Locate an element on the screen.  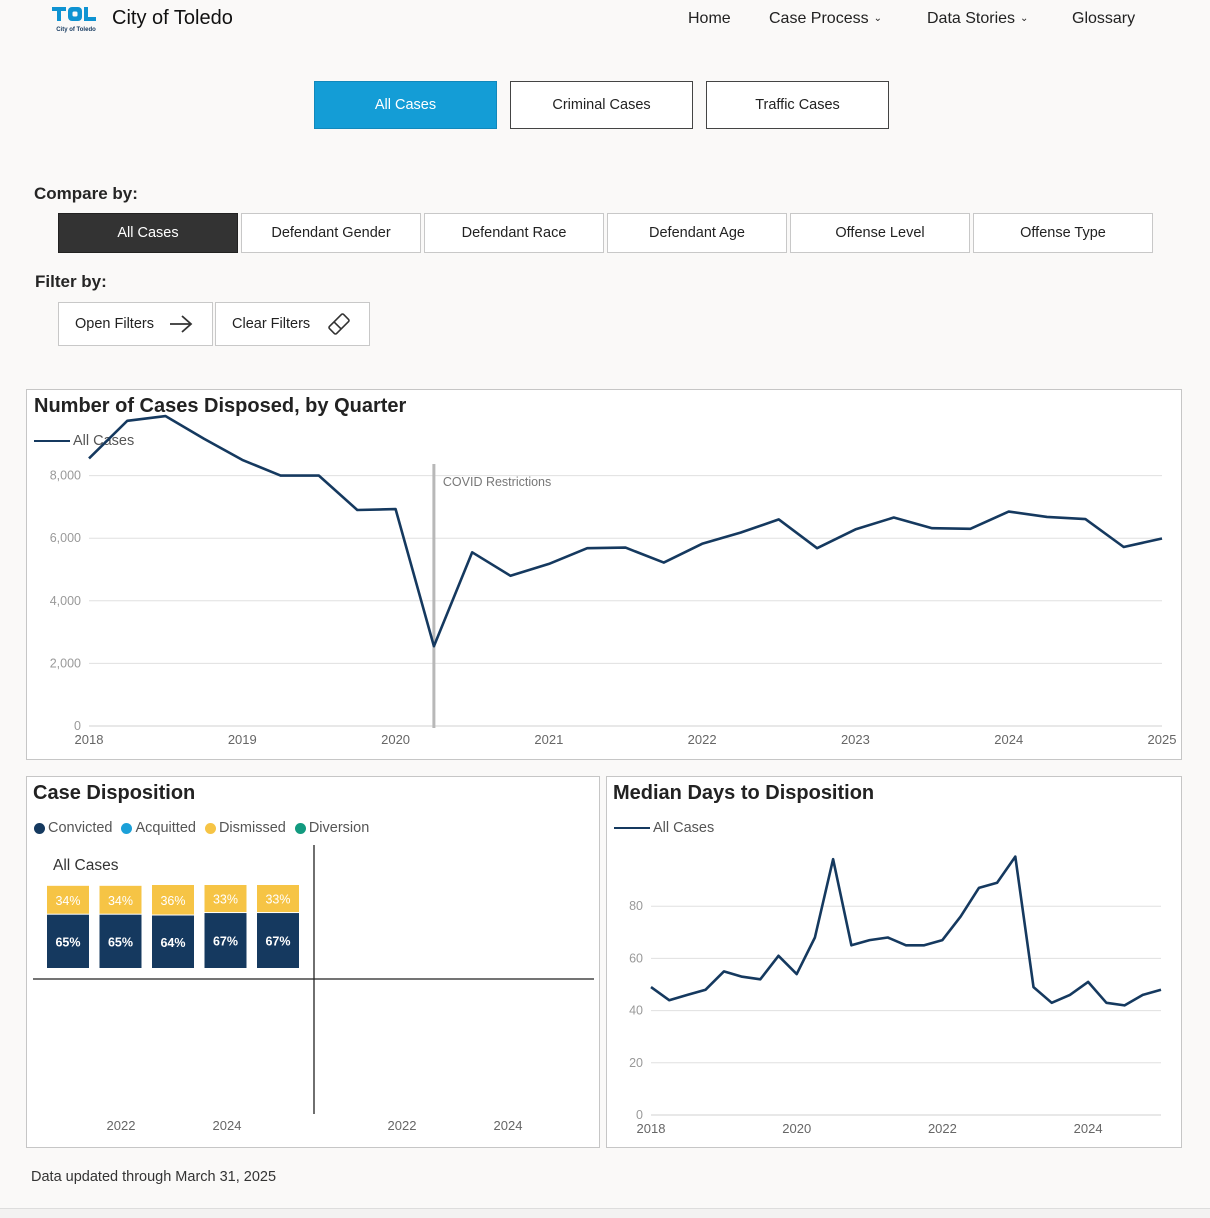
legend-label: Dismissed is located at coordinates (252, 828).